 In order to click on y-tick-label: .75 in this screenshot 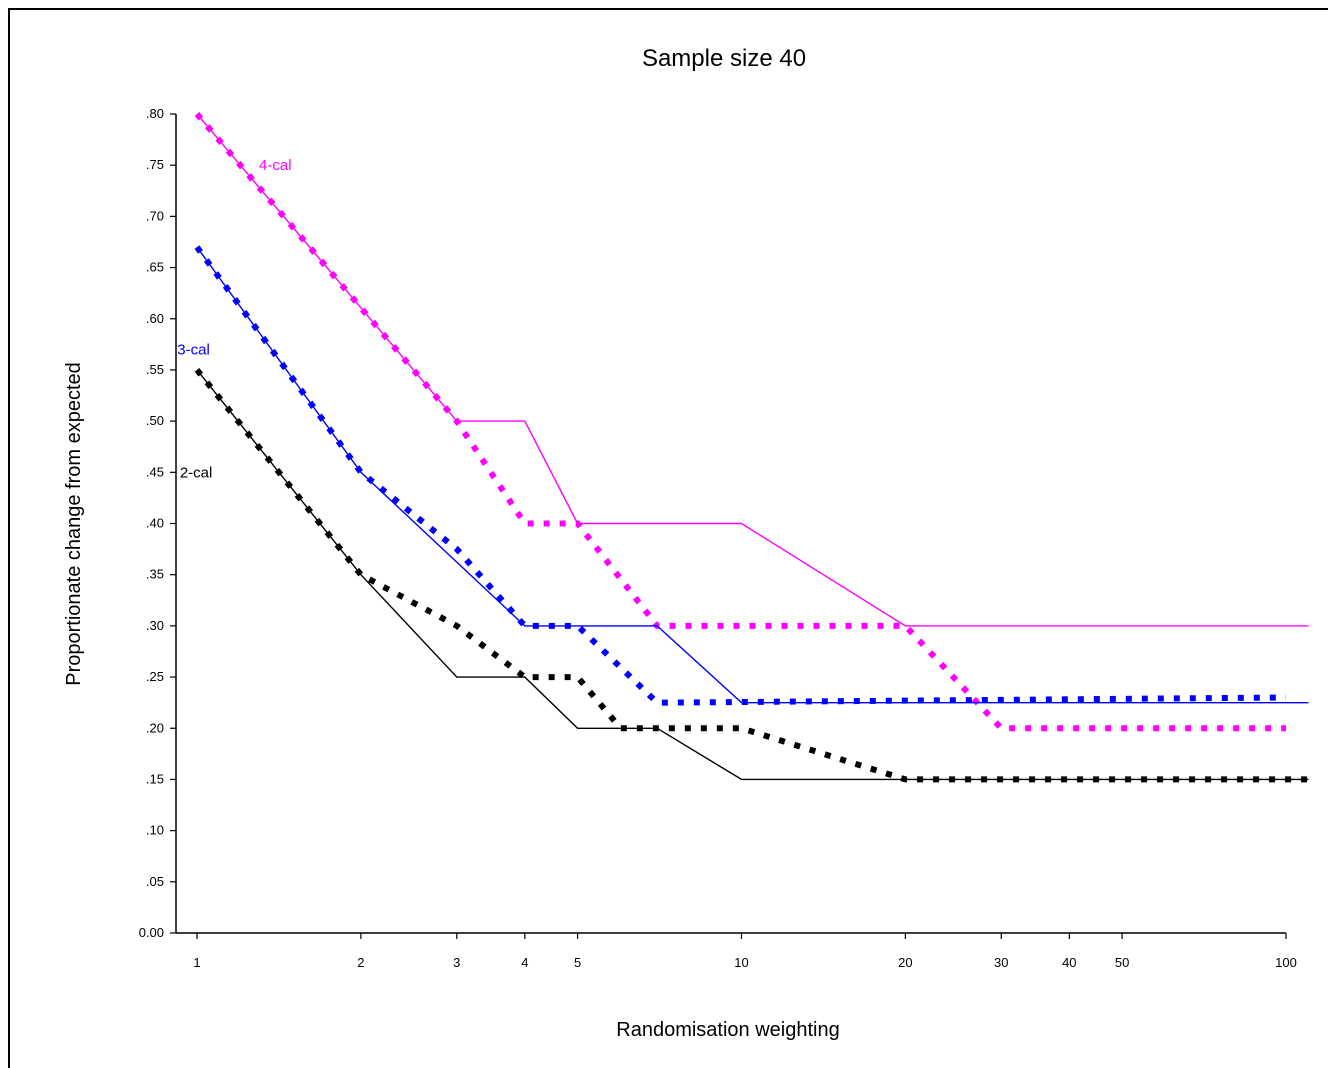, I will do `click(155, 164)`.